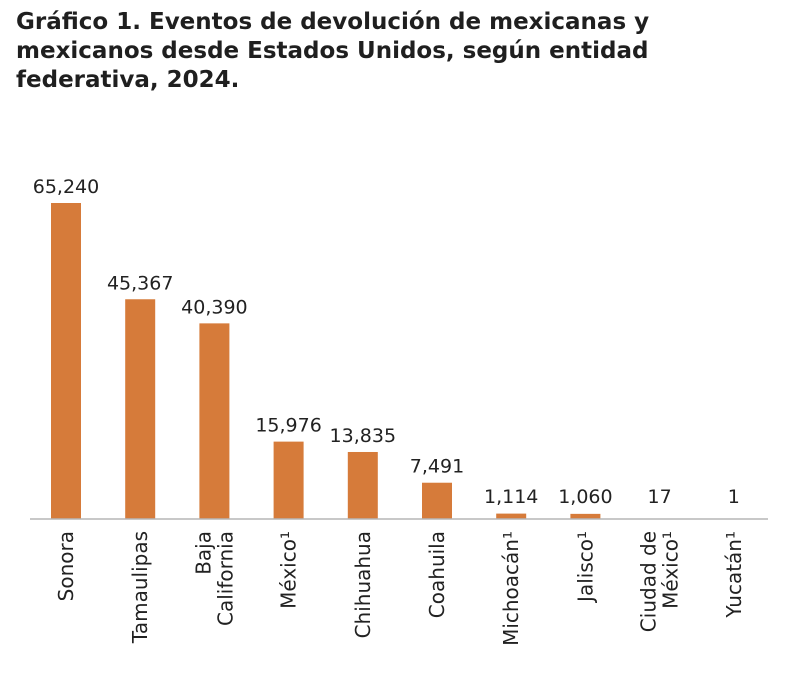 This screenshot has height=681, width=797. Describe the element at coordinates (140, 587) in the screenshot. I see `category-label: Tamaulipas` at that location.